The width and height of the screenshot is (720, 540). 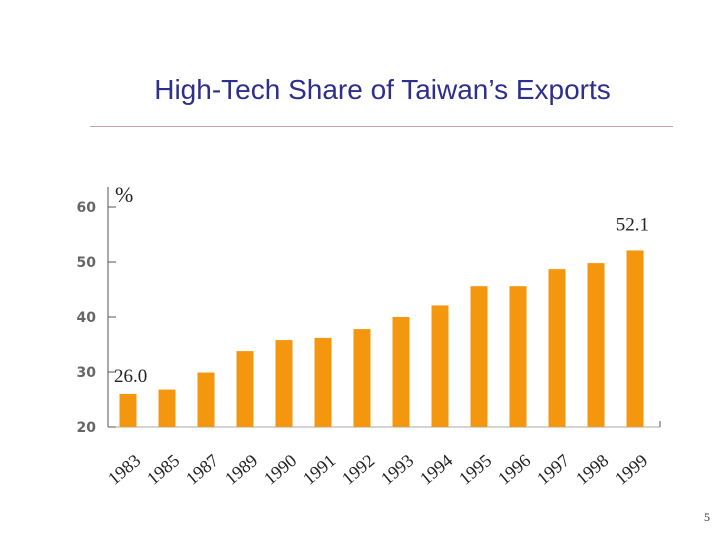 I want to click on x-tick-label: 1998, so click(x=592, y=469).